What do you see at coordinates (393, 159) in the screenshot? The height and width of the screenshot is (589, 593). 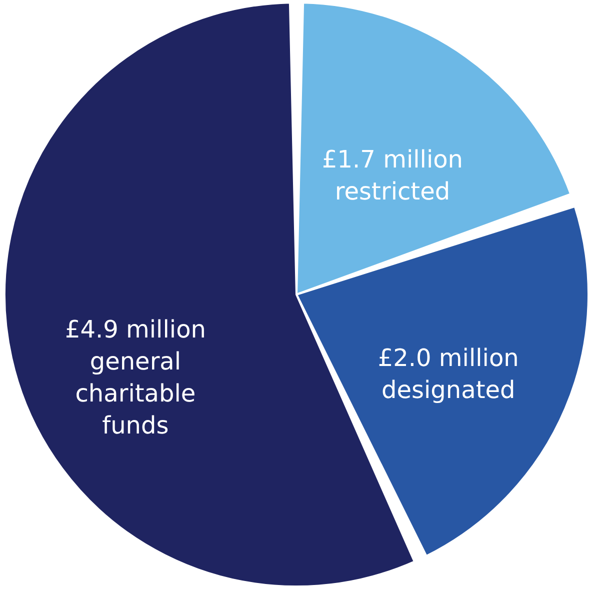 I see `data-label: £1.7 million` at bounding box center [393, 159].